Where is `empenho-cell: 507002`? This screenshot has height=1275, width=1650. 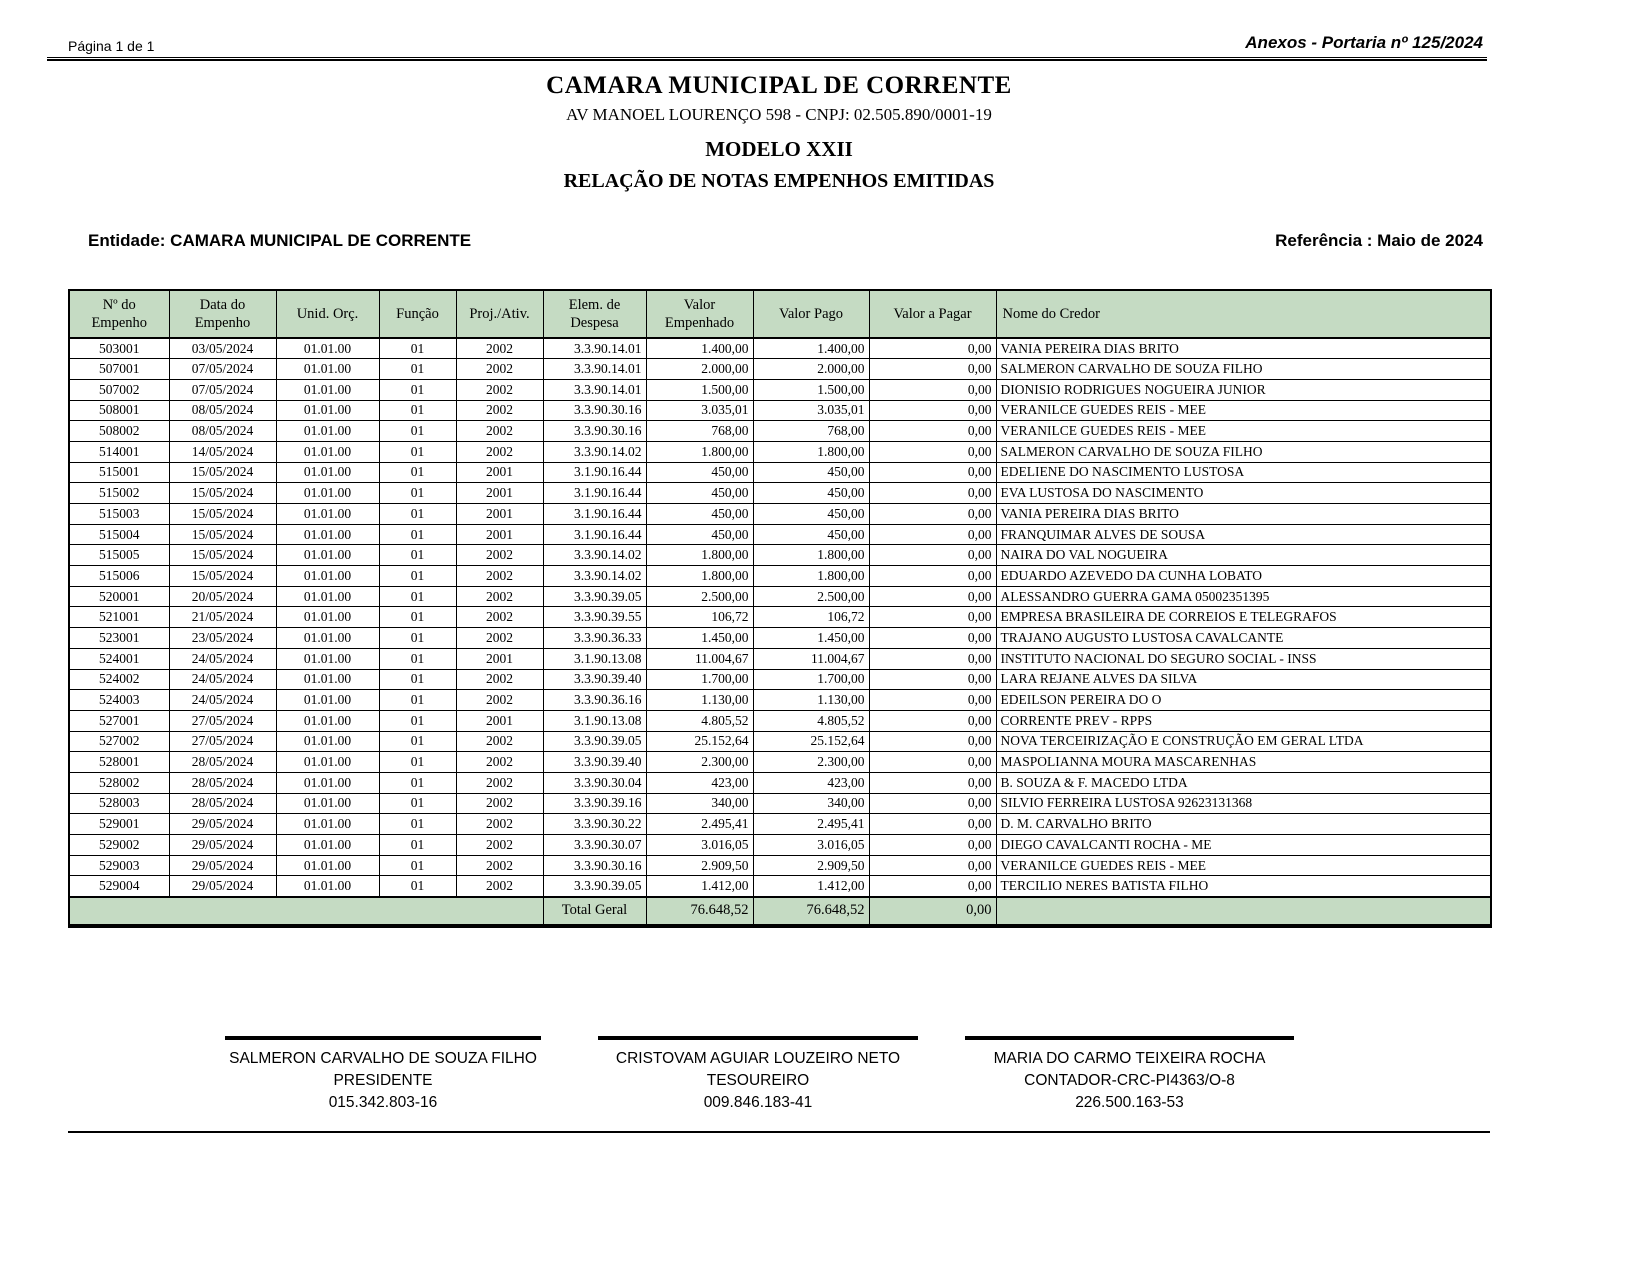
empenho-cell: 507002 is located at coordinates (119, 389).